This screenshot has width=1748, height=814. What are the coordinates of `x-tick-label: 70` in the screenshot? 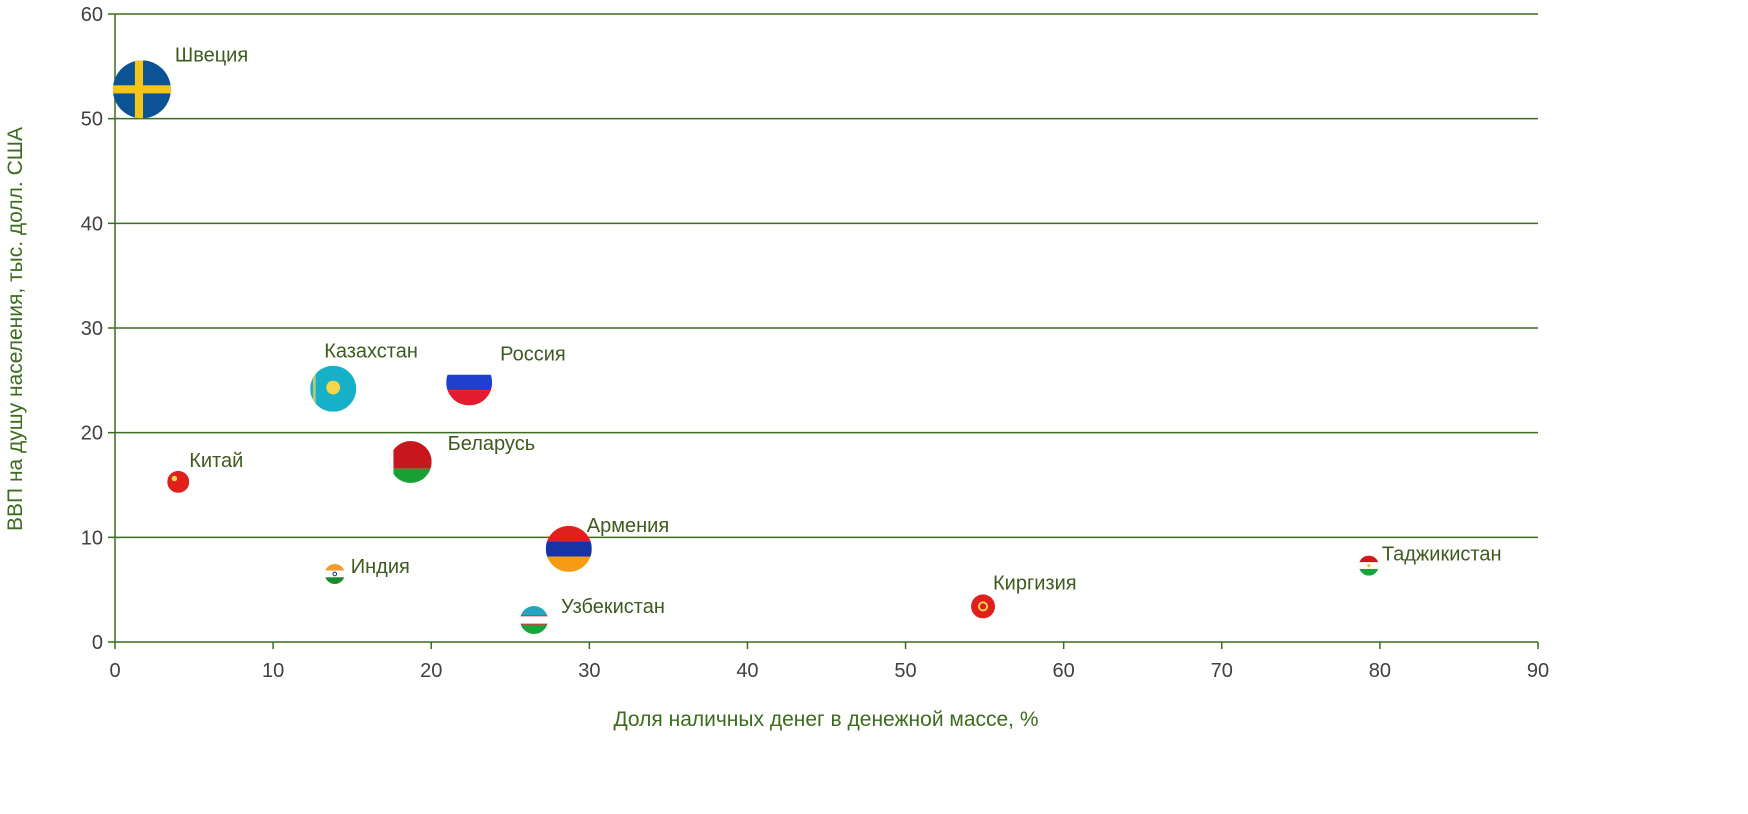 It's located at (1222, 671).